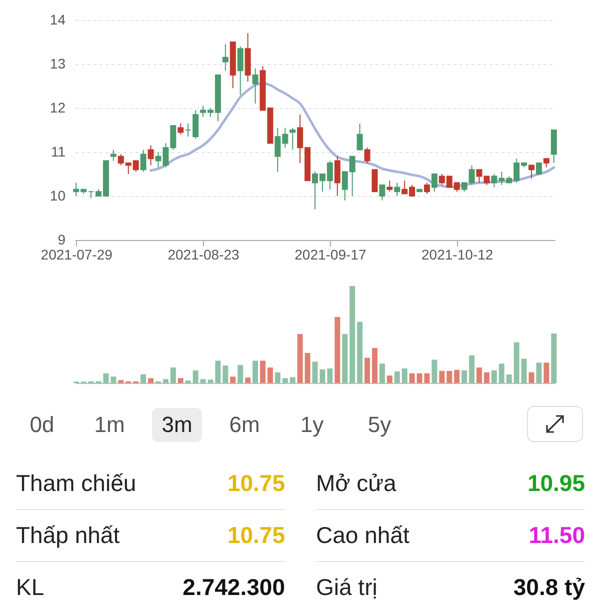 This screenshot has height=600, width=600. I want to click on y-tick-label: 10, so click(58, 196).